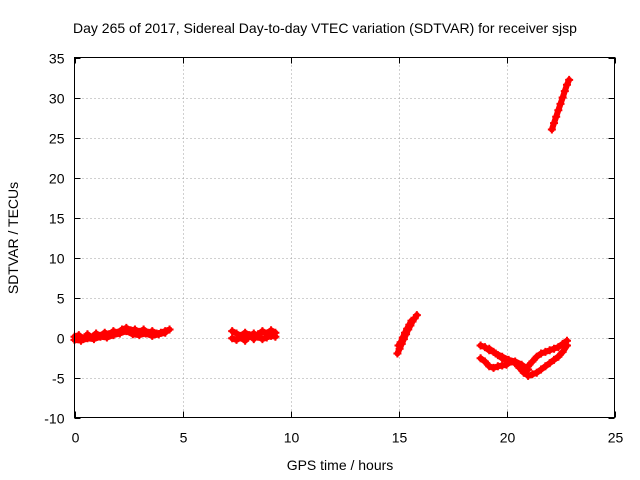 Image resolution: width=640 pixels, height=480 pixels. I want to click on x-tick-label: 20, so click(508, 438).